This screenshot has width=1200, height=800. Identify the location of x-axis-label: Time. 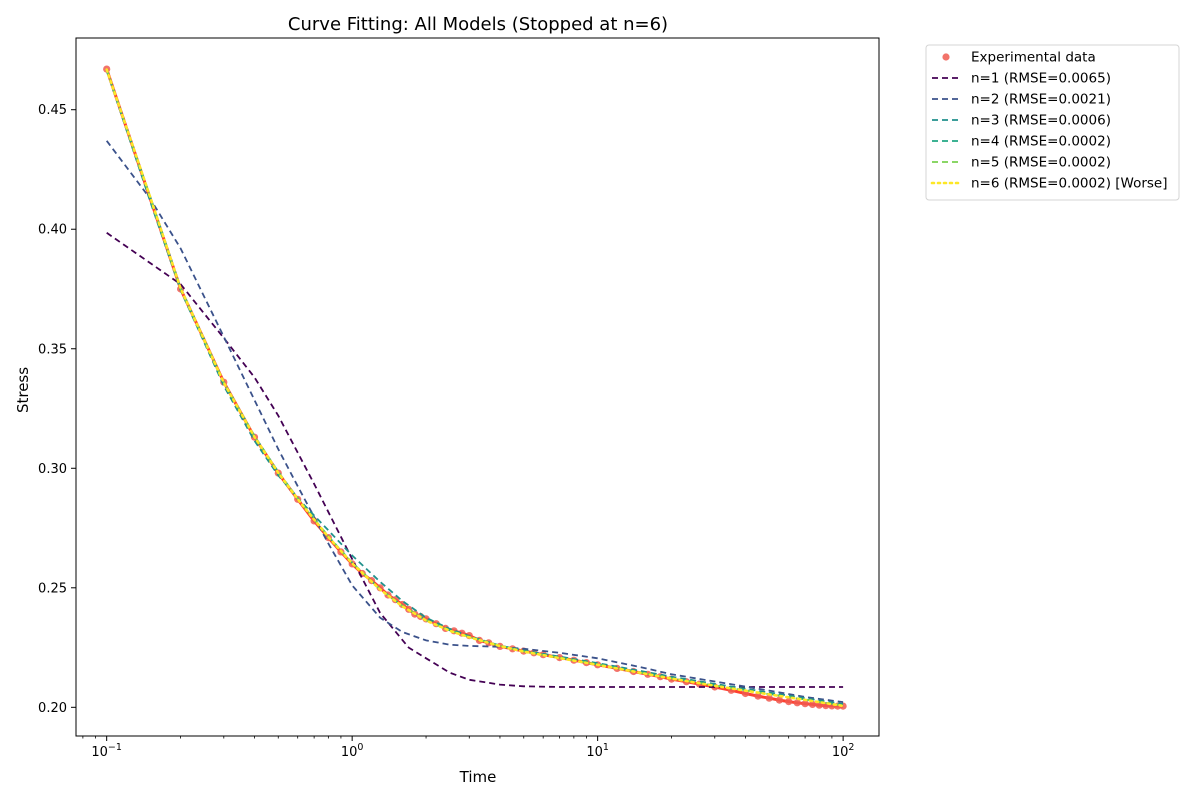
(478, 777).